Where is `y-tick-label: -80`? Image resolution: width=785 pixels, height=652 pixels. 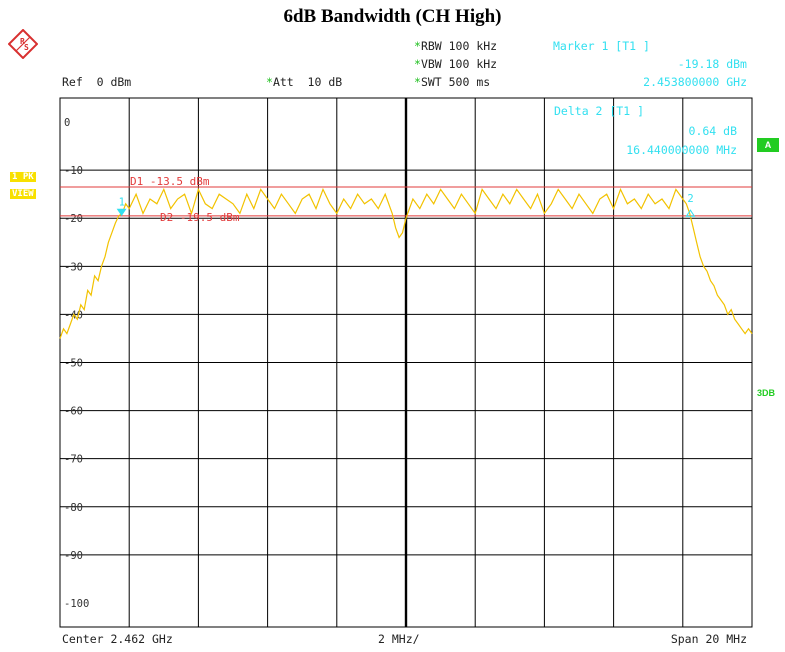
y-tick-label: -80 is located at coordinates (73, 508).